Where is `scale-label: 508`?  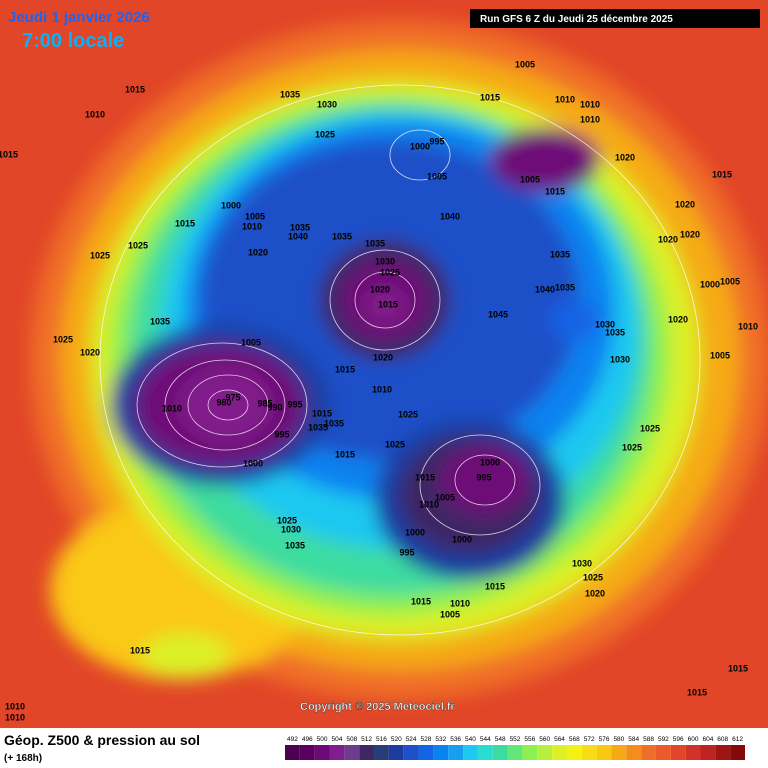
scale-label: 508 is located at coordinates (351, 739).